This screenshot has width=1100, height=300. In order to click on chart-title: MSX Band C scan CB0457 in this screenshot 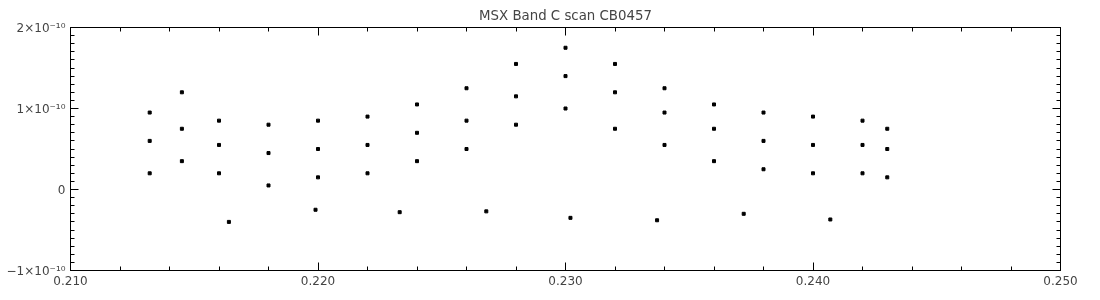, I will do `click(565, 15)`.